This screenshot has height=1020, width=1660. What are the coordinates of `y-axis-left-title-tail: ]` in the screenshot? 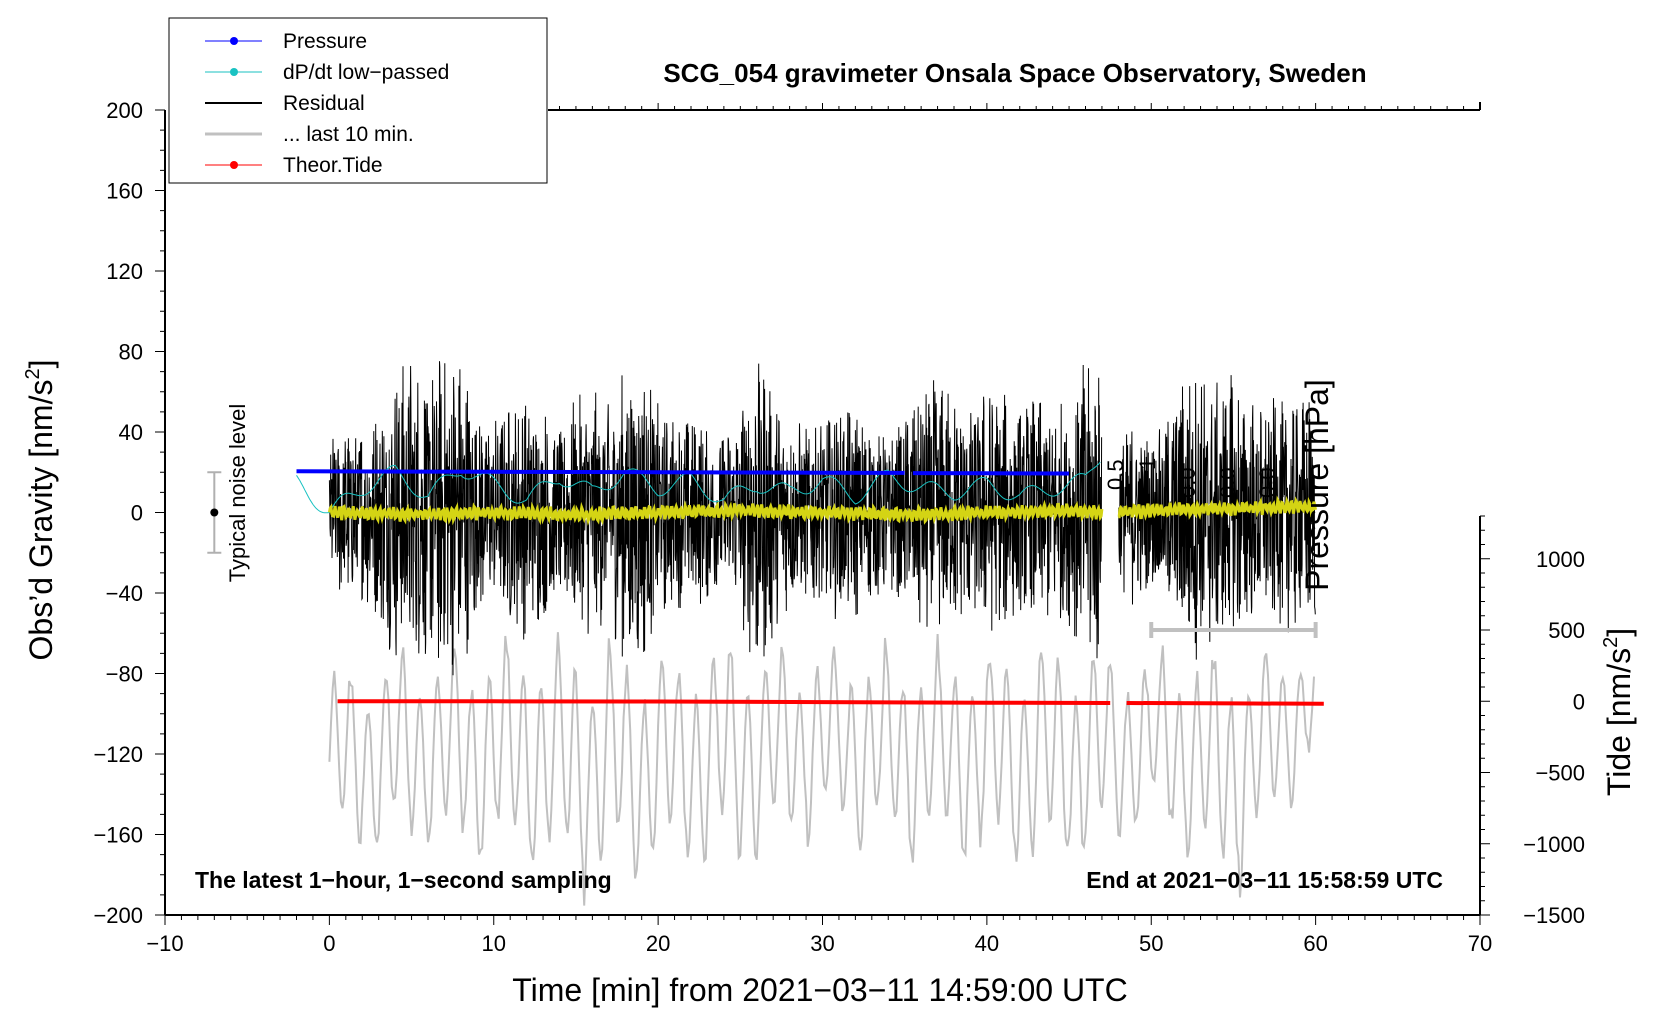 It's located at (41, 364).